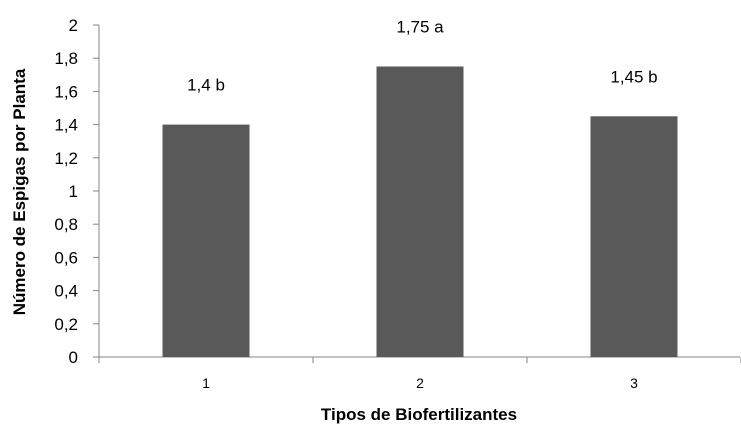  I want to click on data-label: 1,75 a, so click(420, 27).